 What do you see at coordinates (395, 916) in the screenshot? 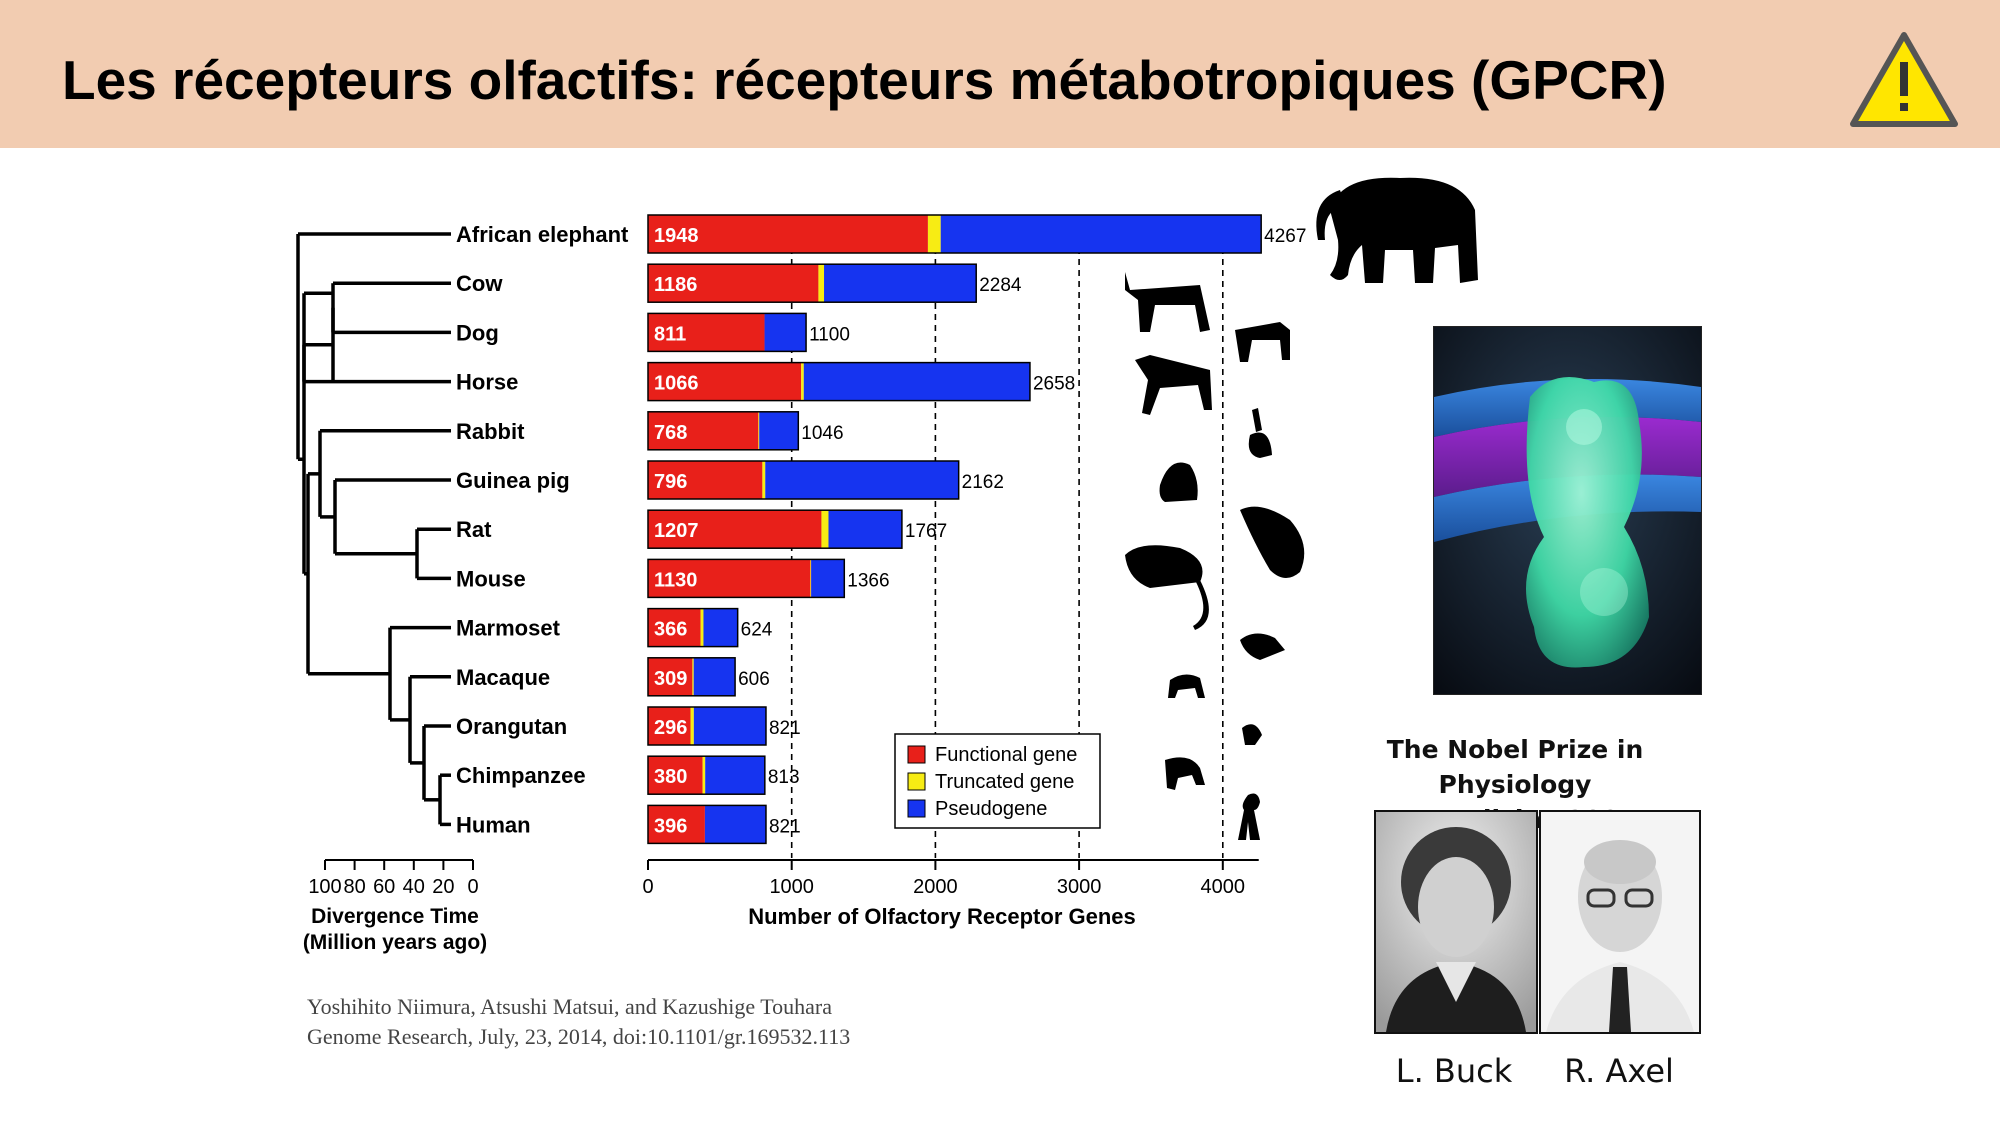
I see `time-axis-title-1: Divergence Time` at bounding box center [395, 916].